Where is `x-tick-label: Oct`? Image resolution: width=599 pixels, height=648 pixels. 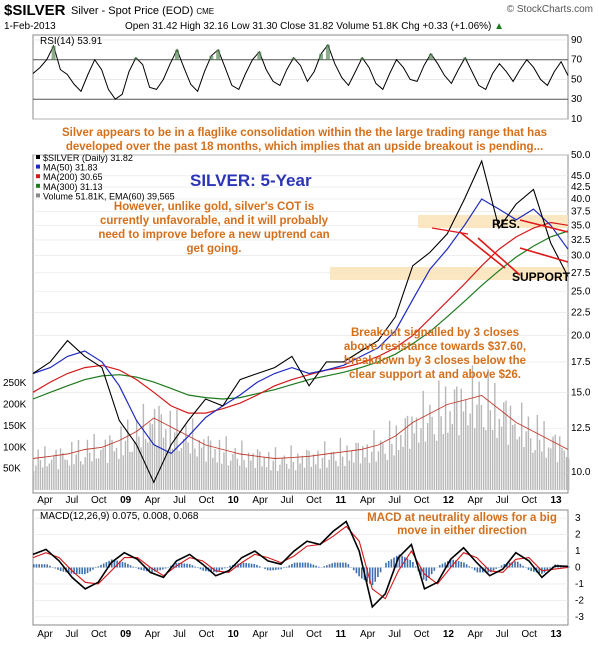 x-tick-label: Oct is located at coordinates (207, 500).